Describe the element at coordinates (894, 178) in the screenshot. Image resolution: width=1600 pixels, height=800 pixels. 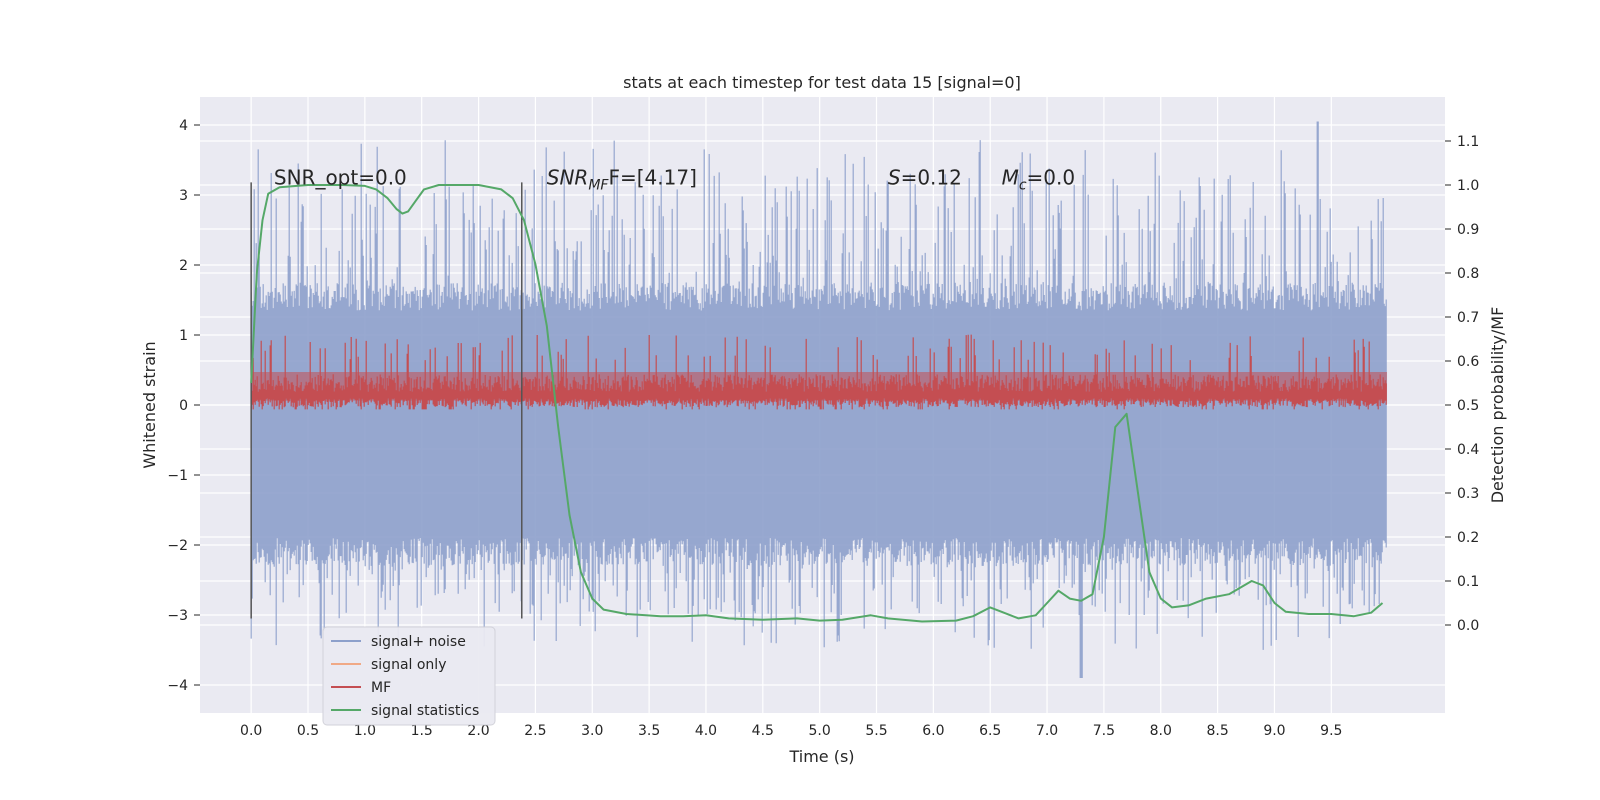
I see `annotation-italic: S` at that location.